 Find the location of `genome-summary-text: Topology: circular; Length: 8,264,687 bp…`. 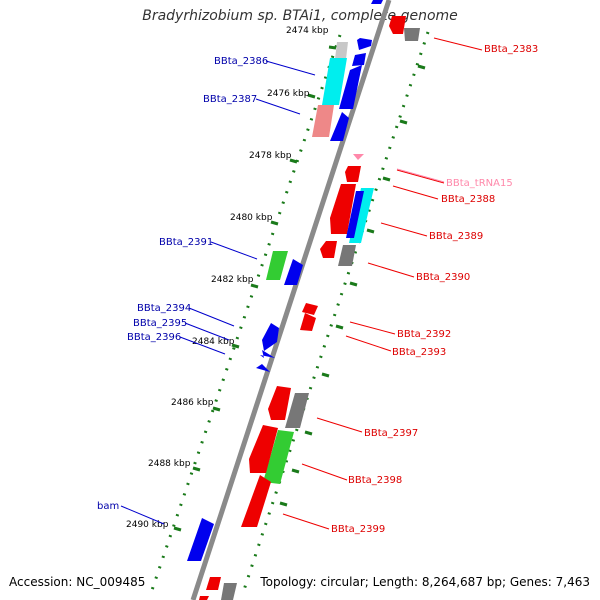

genome-summary-text: Topology: circular; Length: 8,264,687 bp… is located at coordinates (425, 582).